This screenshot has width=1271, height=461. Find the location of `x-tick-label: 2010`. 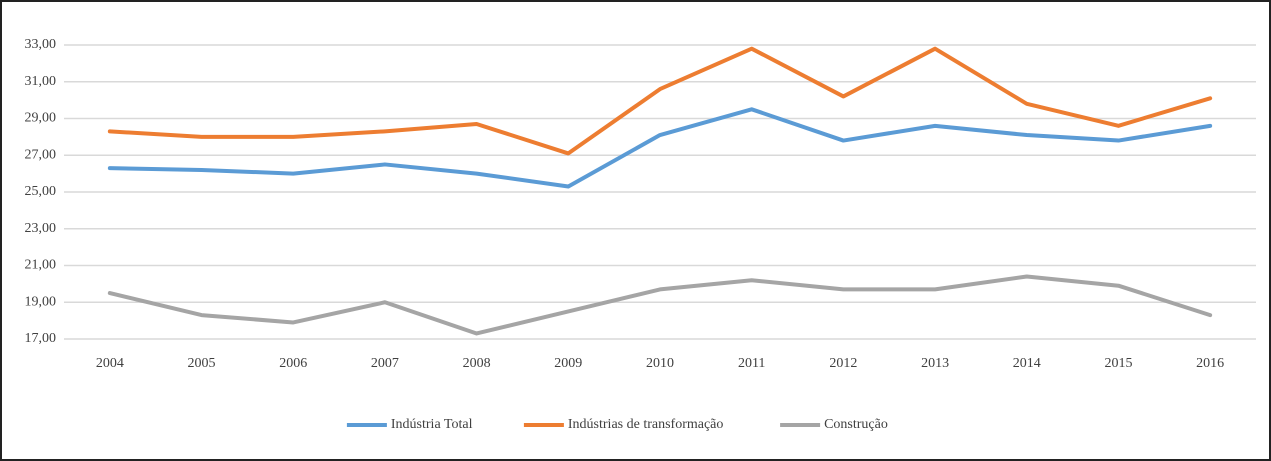

x-tick-label: 2010 is located at coordinates (660, 363).